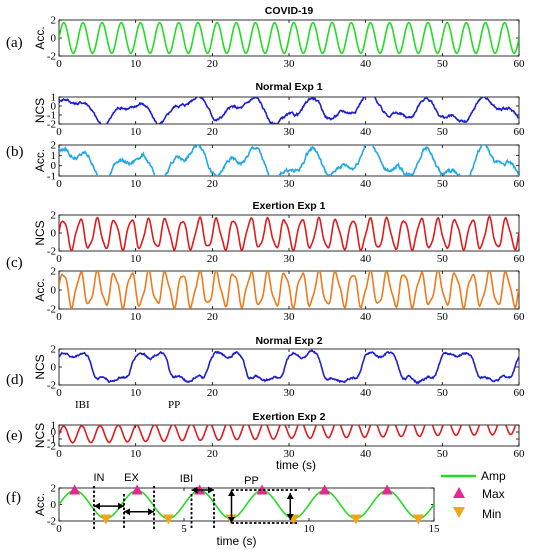 The image size is (533, 550). Describe the element at coordinates (289, 417) in the screenshot. I see `subplot-title: Exertion Exp 2` at that location.